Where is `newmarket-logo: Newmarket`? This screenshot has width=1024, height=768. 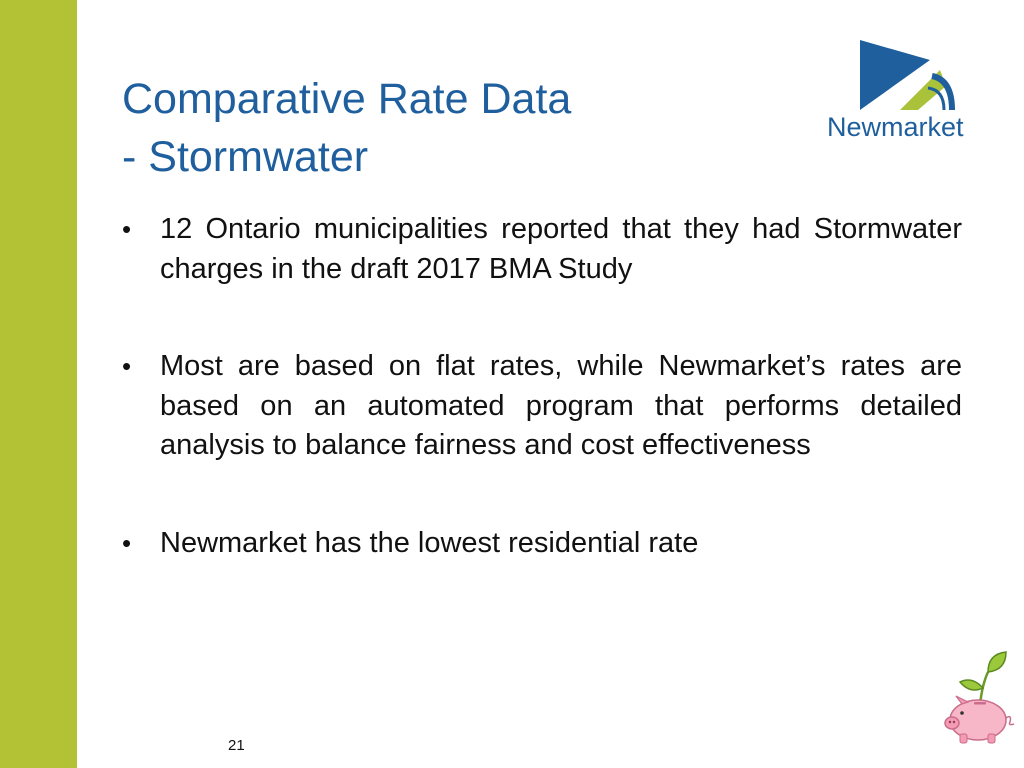 newmarket-logo: Newmarket is located at coordinates (905, 93).